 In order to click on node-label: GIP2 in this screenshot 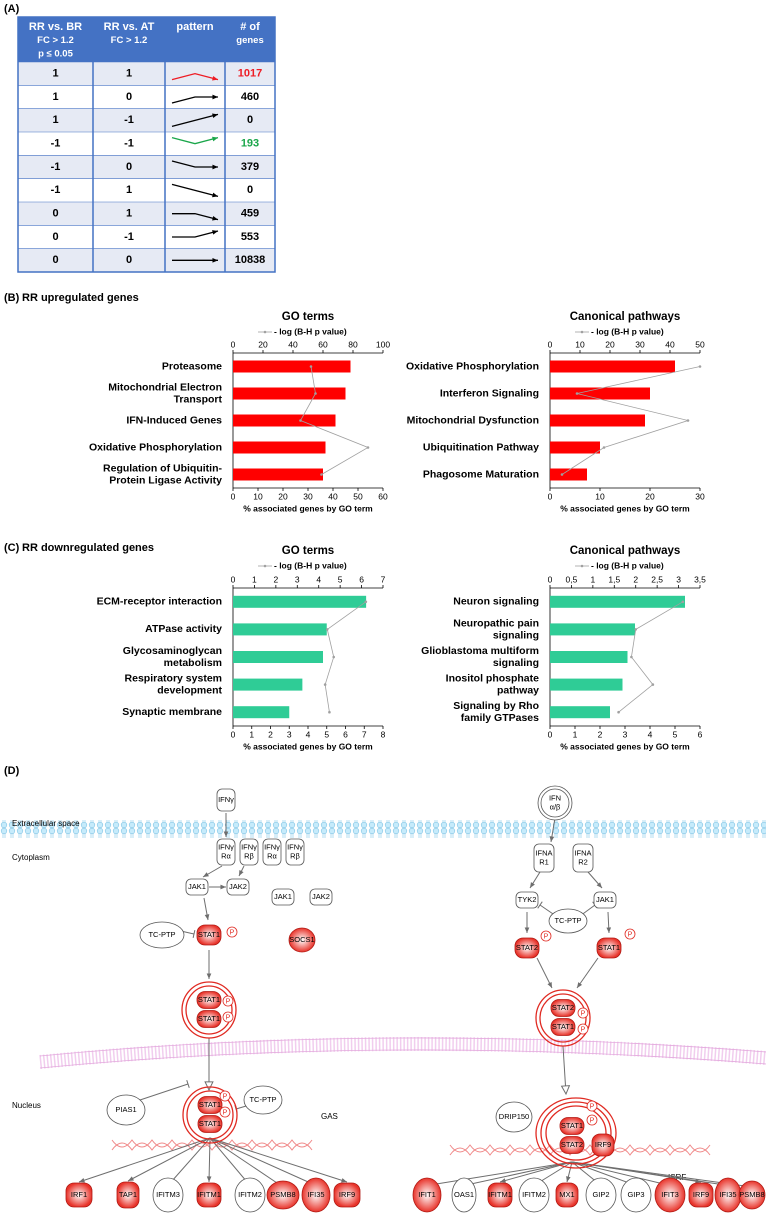, I will do `click(600, 1194)`.